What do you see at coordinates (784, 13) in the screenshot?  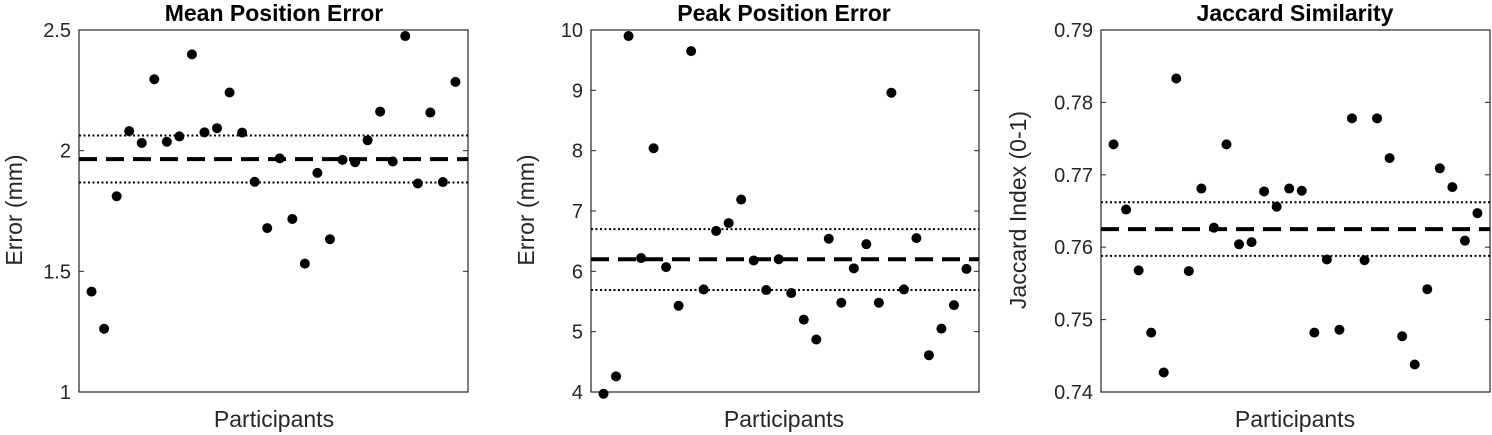 I see `chart-title: Peak Position Error` at bounding box center [784, 13].